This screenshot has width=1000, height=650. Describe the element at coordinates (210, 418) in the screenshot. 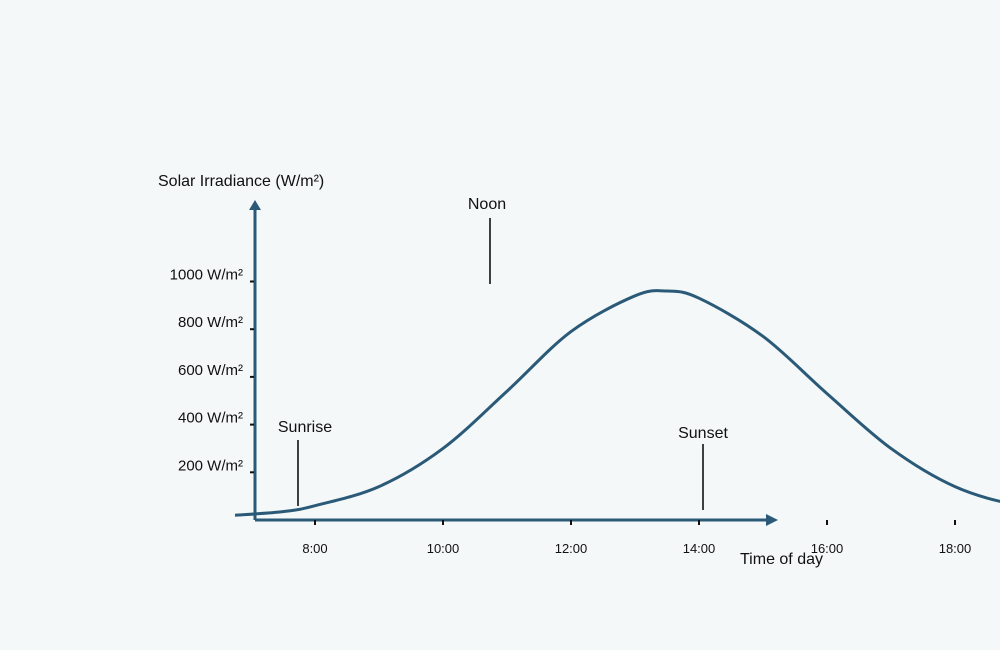

I see `y-tick-label: 400 W/m²` at that location.